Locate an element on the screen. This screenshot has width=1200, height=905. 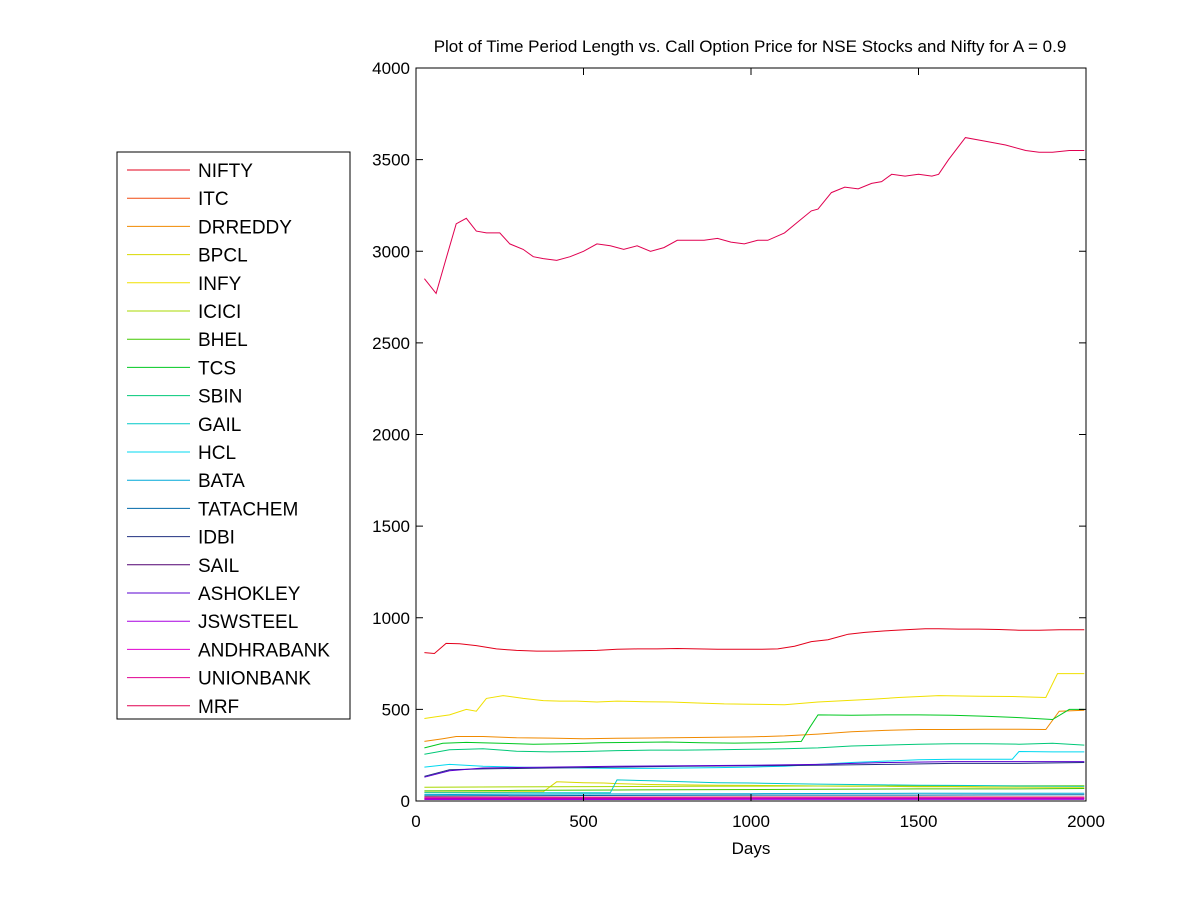
y-tick-label: 1000 is located at coordinates (391, 618).